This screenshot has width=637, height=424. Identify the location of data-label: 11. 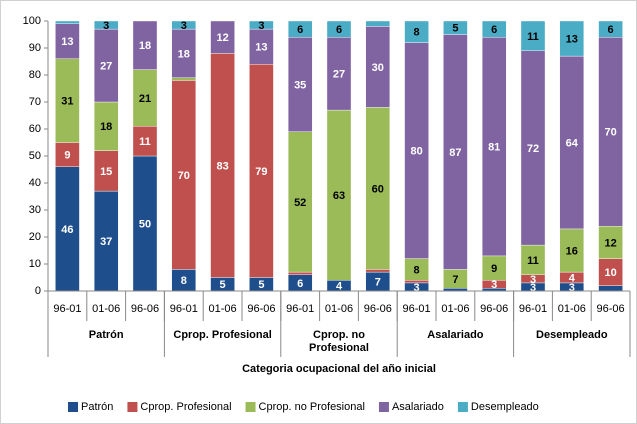
(145, 142).